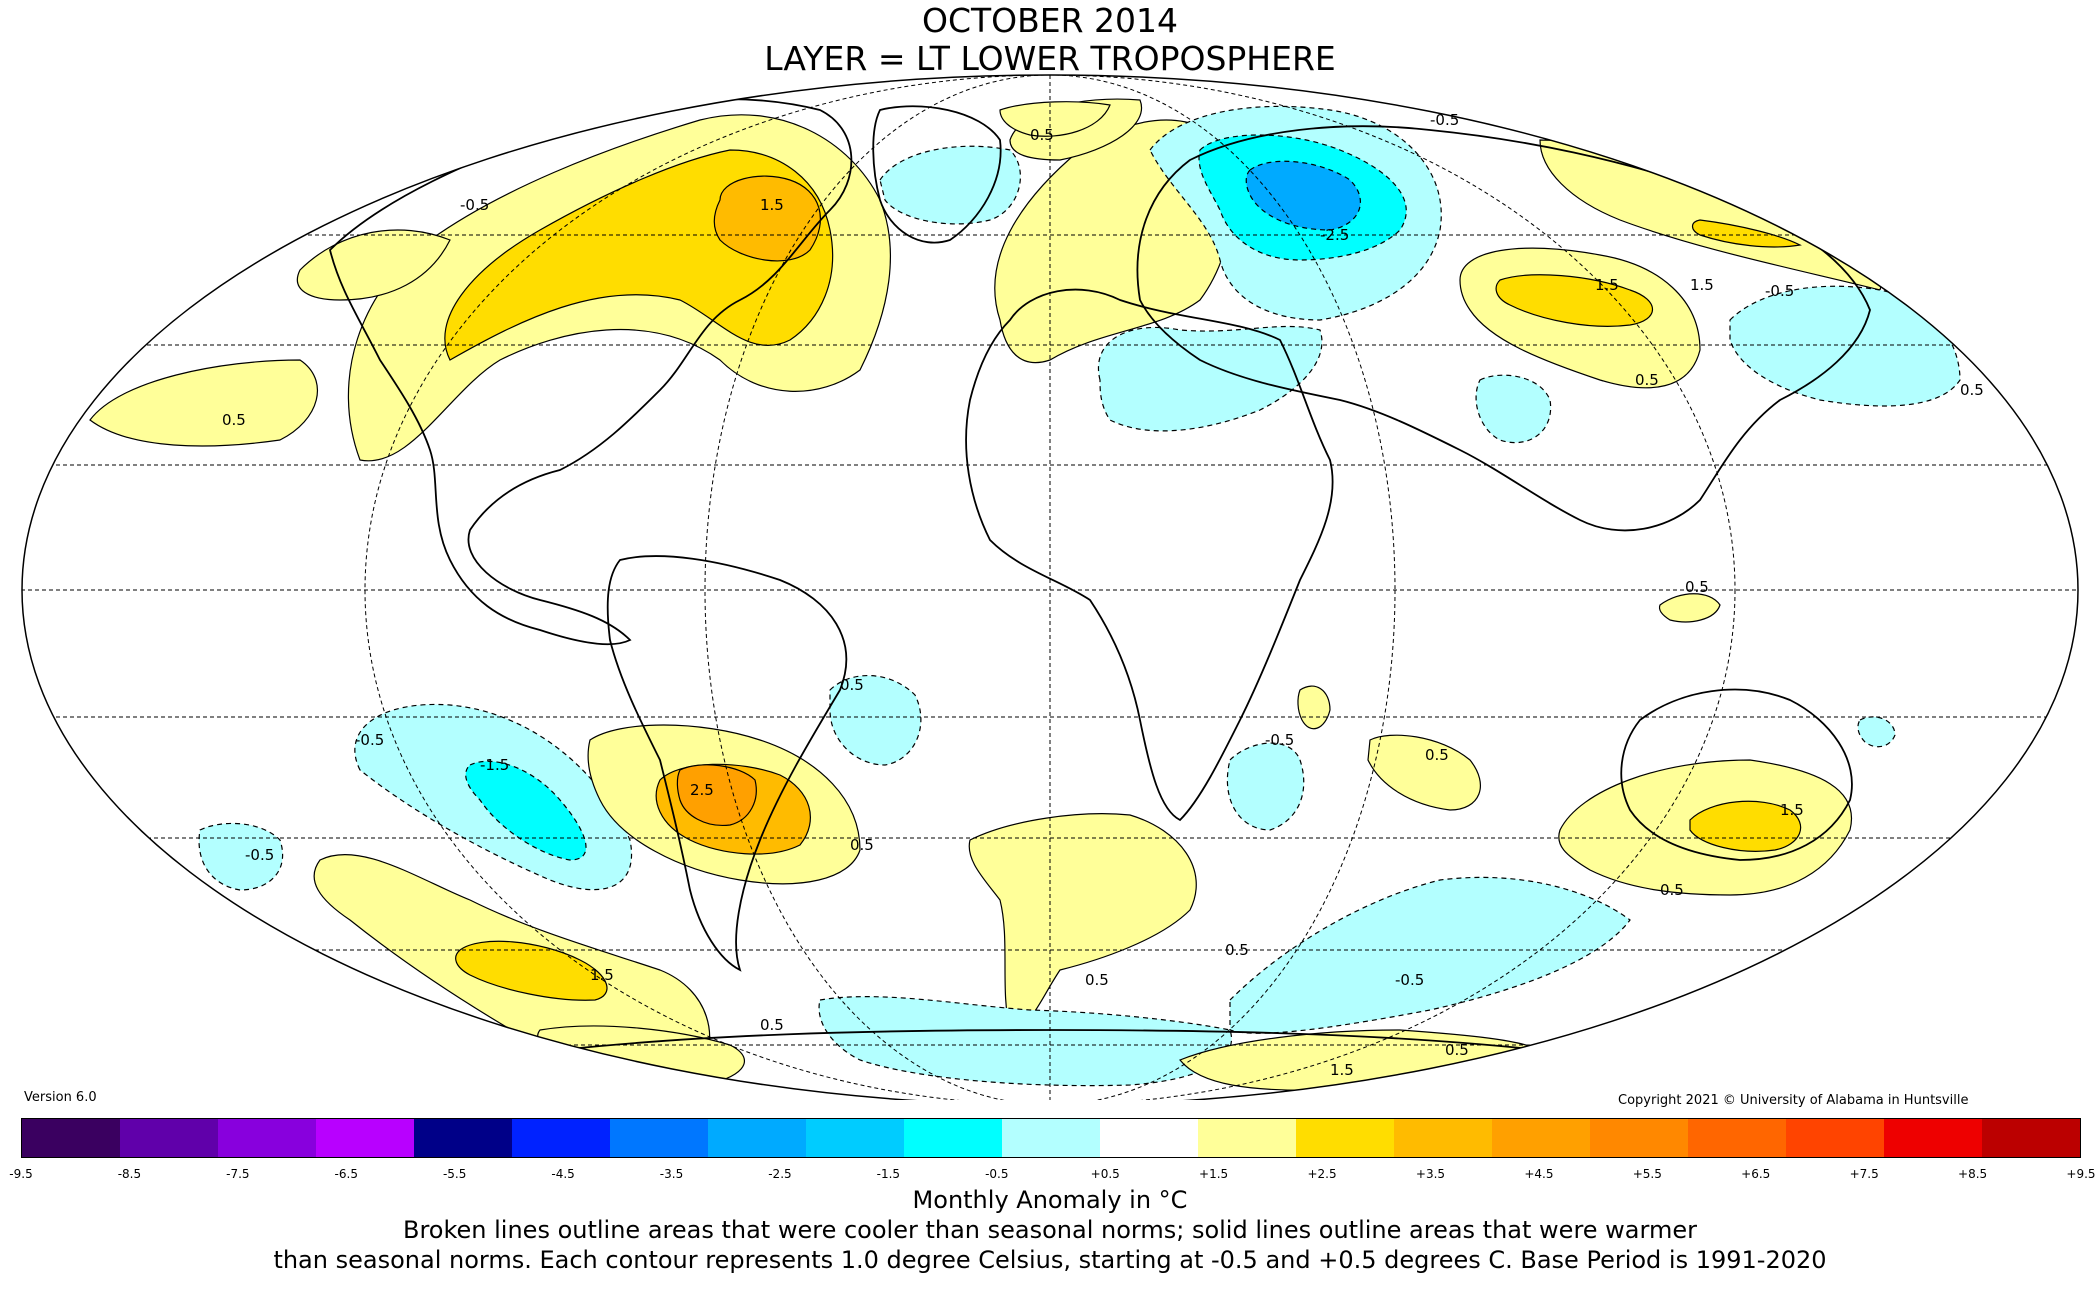 The width and height of the screenshot is (2100, 1300). I want to click on anomaly-region-north-atlantic, so click(950, 185).